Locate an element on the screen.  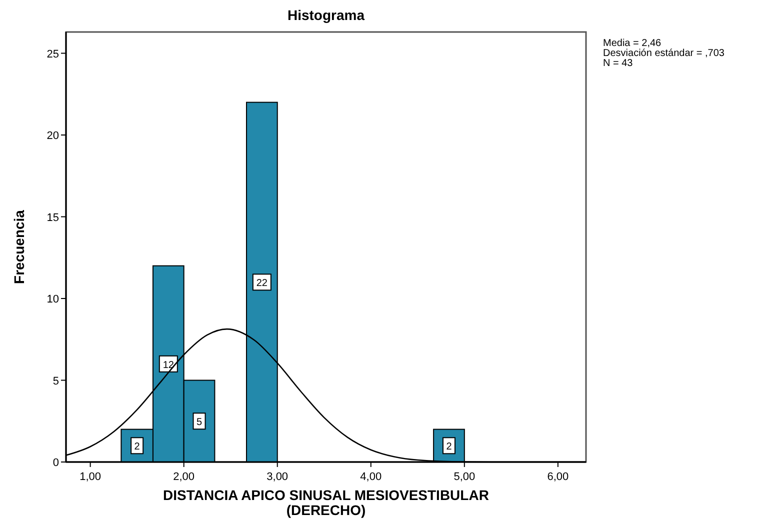
x-axis-title: DISTANCIA APICO SINUSAL MESIOVESTIBULAR (DERECHO) is located at coordinates (326, 502).